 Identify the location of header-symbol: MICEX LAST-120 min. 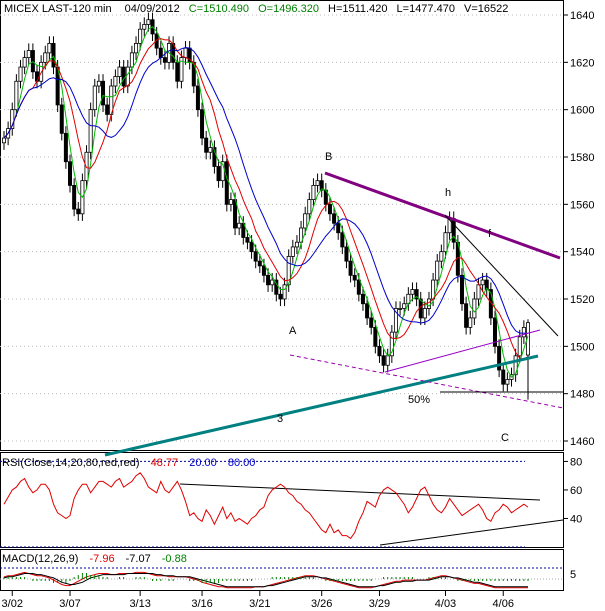
(58, 9).